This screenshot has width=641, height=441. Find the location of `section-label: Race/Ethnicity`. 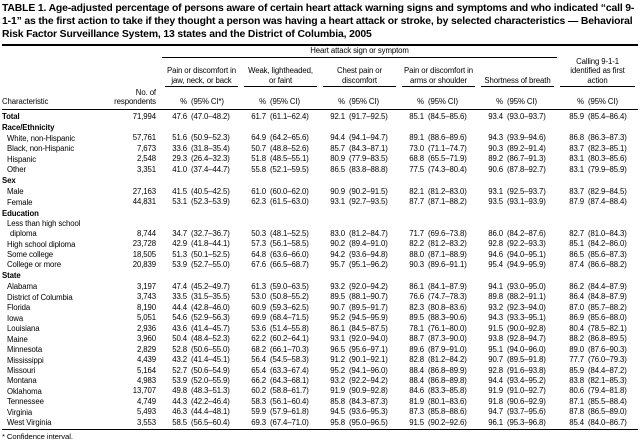

section-label: Race/Ethnicity is located at coordinates (28, 128).